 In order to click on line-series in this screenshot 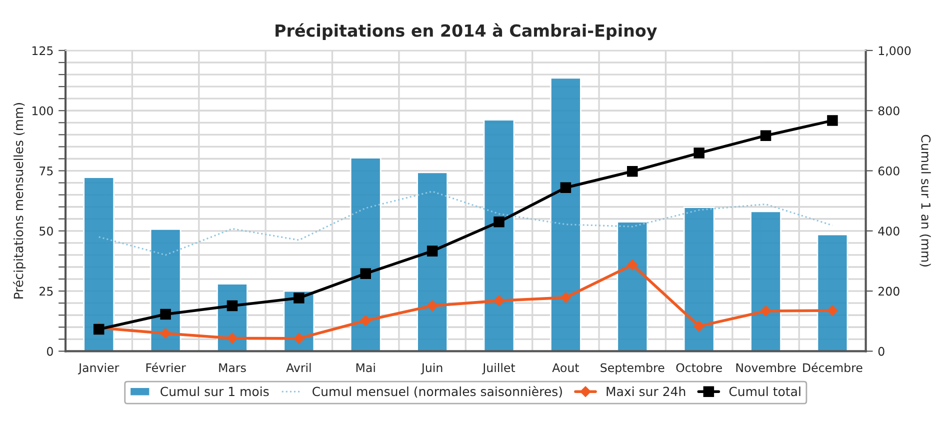, I will do `click(466, 223)`.